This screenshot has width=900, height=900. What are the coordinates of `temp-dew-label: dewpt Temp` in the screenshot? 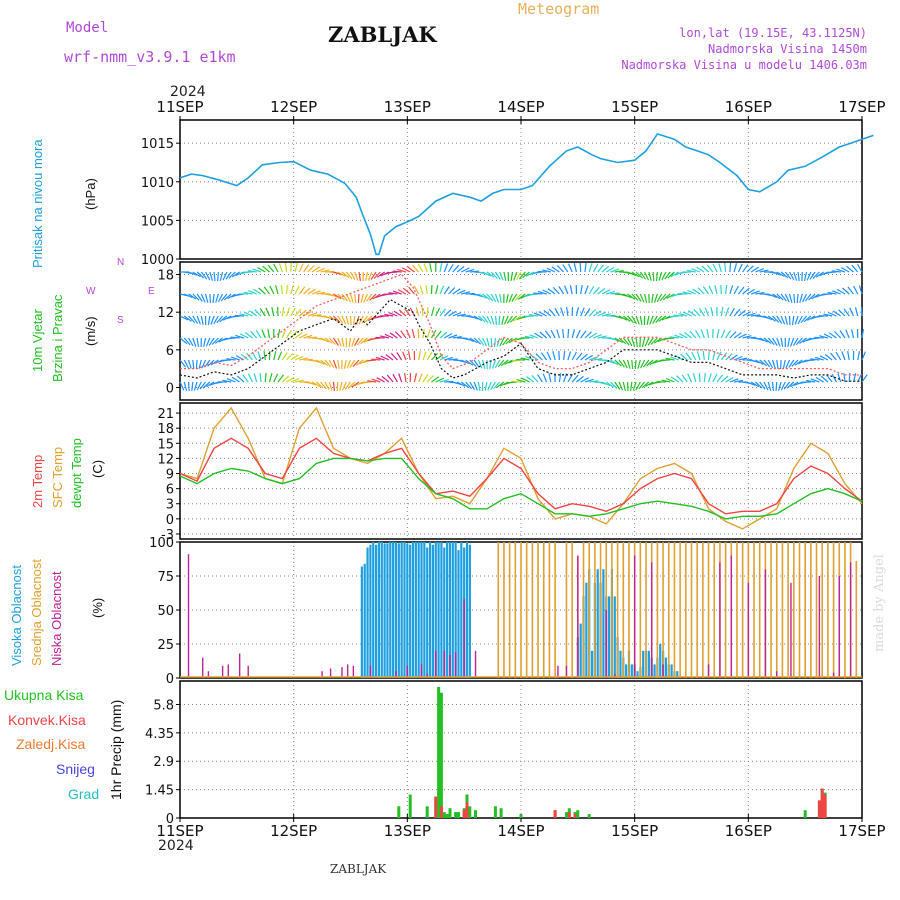 It's located at (76, 473).